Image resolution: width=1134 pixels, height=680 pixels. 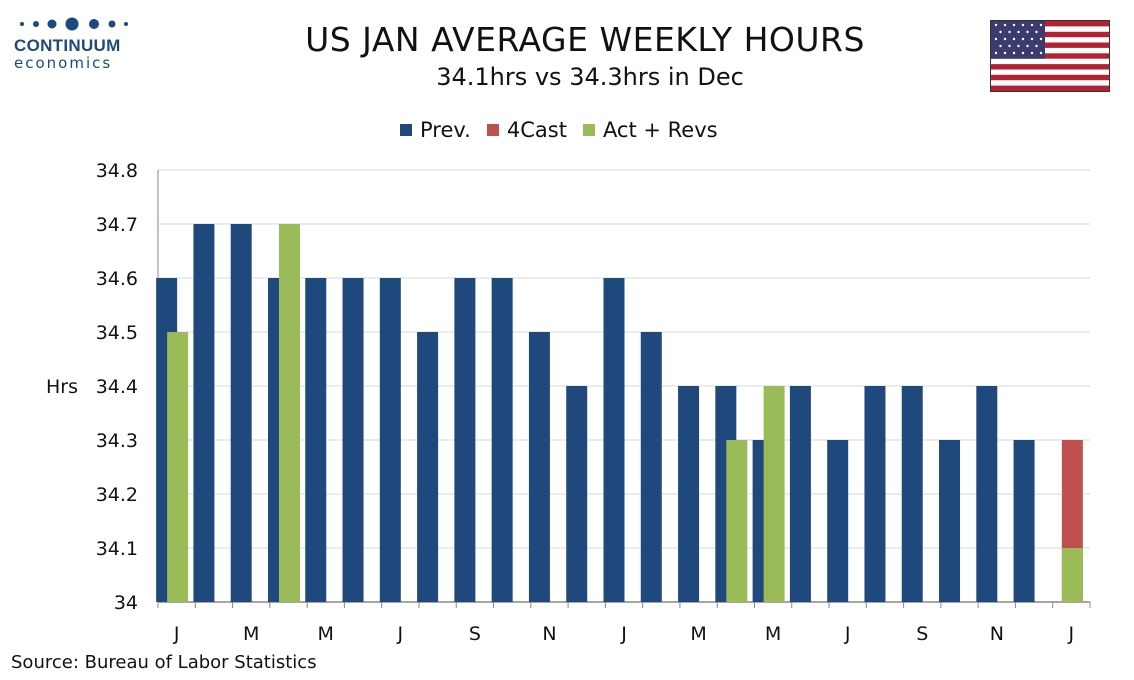 What do you see at coordinates (536, 130) in the screenshot?
I see `legend-label-forecast: 4Cast` at bounding box center [536, 130].